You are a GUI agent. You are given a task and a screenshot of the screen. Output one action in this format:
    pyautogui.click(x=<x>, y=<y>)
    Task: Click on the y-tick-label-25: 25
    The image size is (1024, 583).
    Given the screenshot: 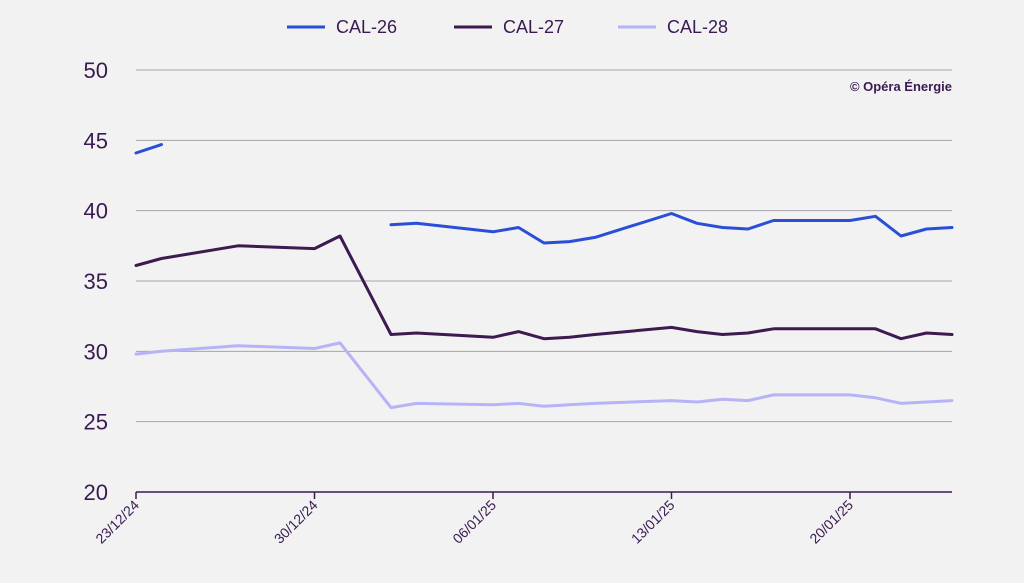 What is the action you would take?
    pyautogui.click(x=96, y=422)
    